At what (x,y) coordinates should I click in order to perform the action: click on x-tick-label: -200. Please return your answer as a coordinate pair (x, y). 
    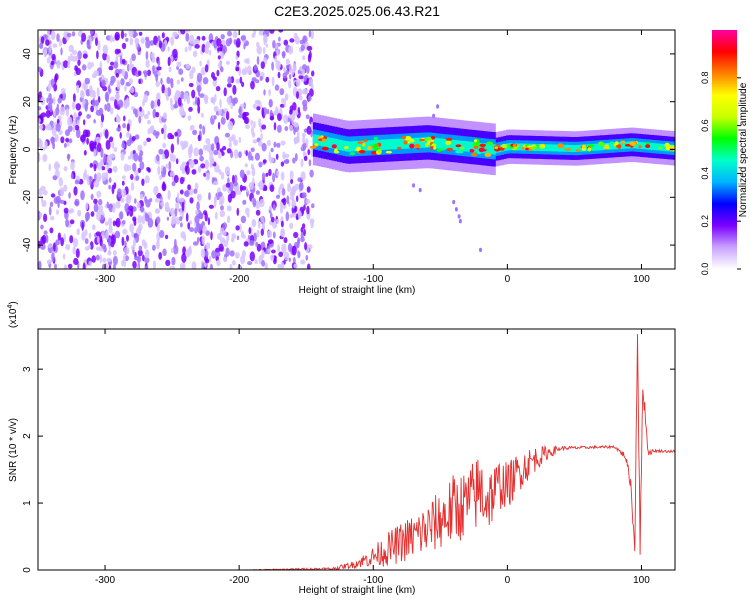
    Looking at the image, I should click on (239, 580).